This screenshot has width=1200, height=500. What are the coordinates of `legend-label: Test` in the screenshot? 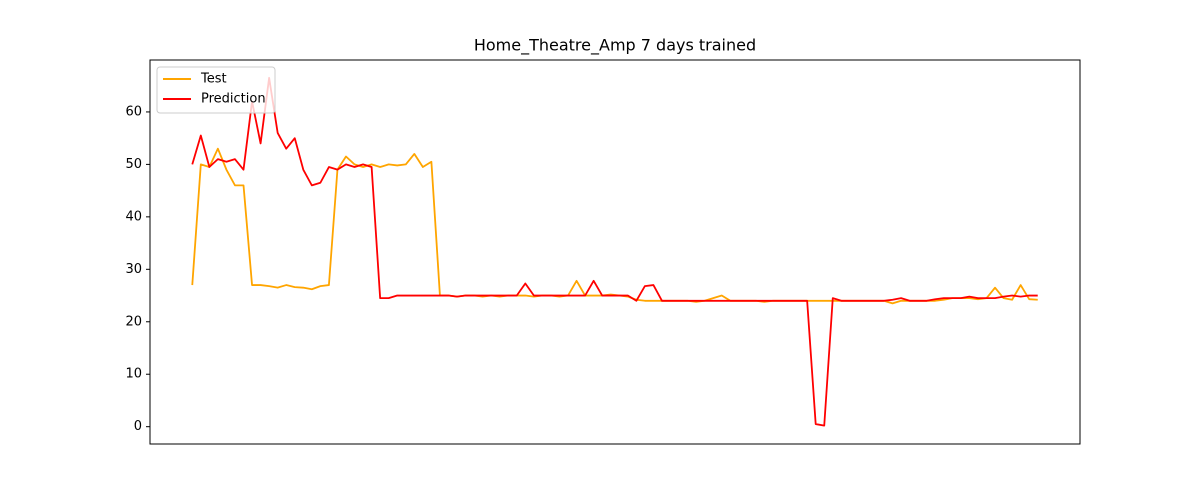 It's located at (213, 79).